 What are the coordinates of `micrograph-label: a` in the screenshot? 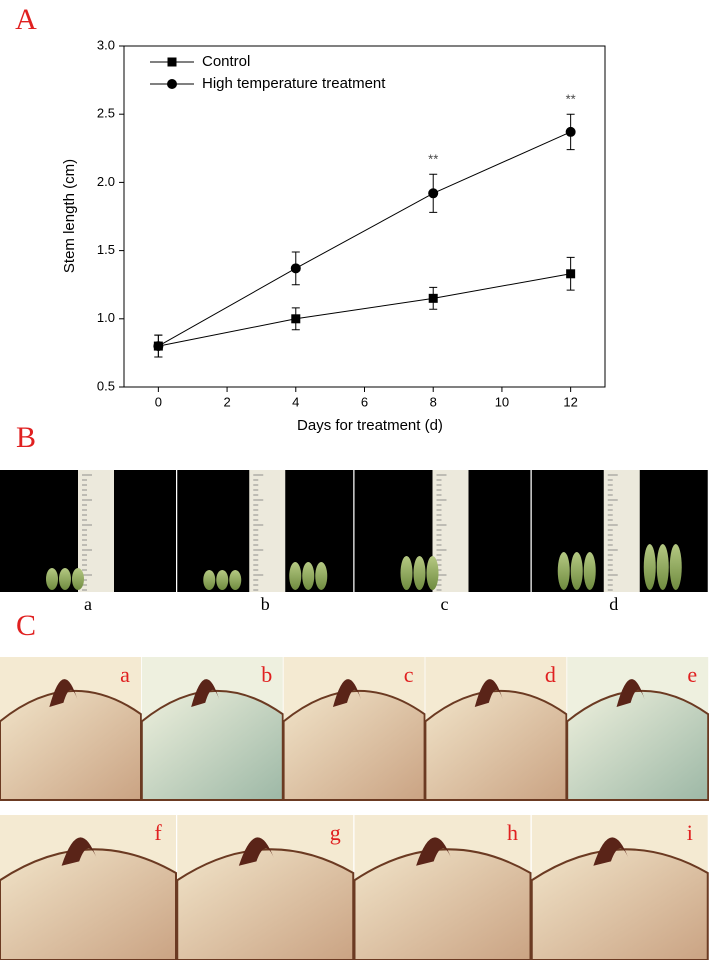 It's located at (125, 674).